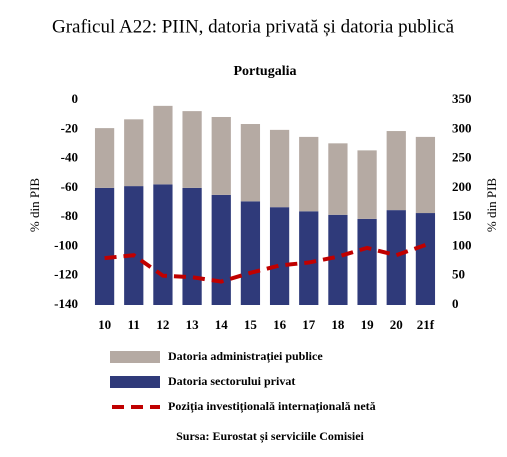  What do you see at coordinates (491, 205) in the screenshot?
I see `y2-axis-title: % din PIB` at bounding box center [491, 205].